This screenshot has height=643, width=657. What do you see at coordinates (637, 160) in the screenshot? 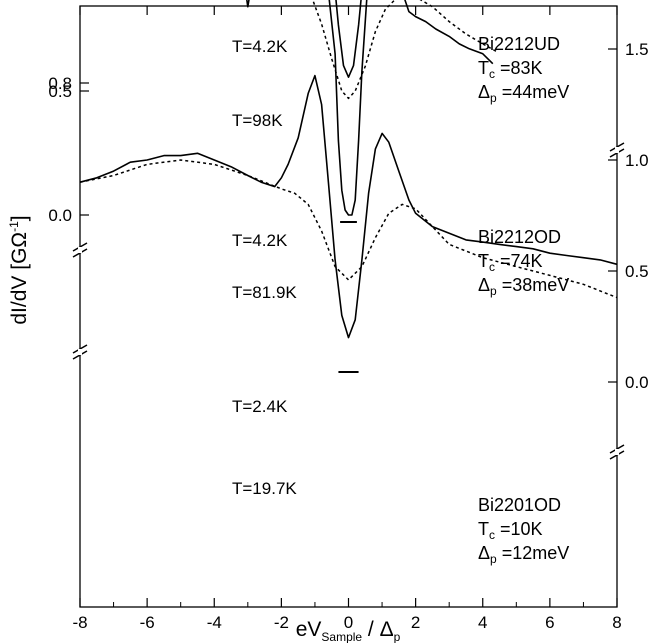
I see `y-tick-label-right: 1.0` at bounding box center [637, 160].